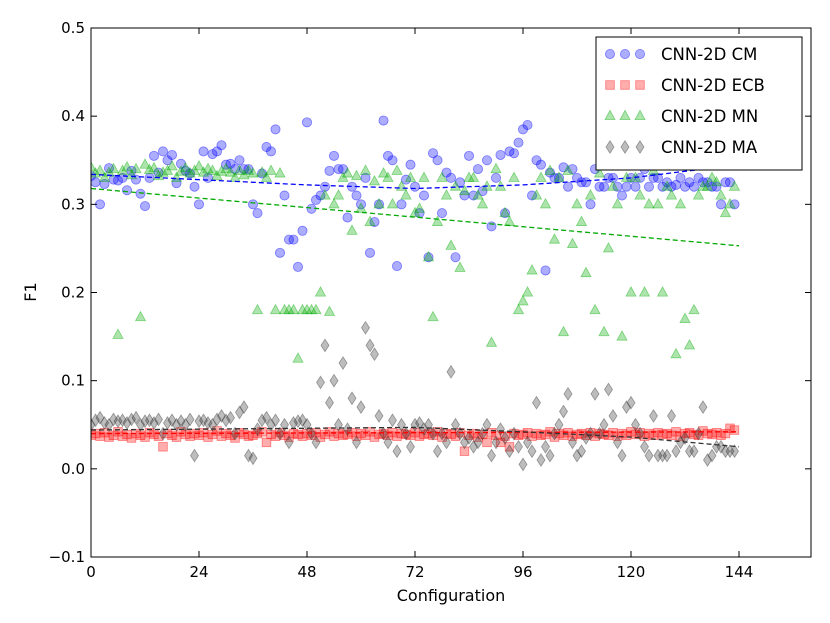 The height and width of the screenshot is (623, 830). Describe the element at coordinates (681, 147) in the screenshot. I see `legend-item-cnn-2d-ma: CNN-2D MA` at that location.